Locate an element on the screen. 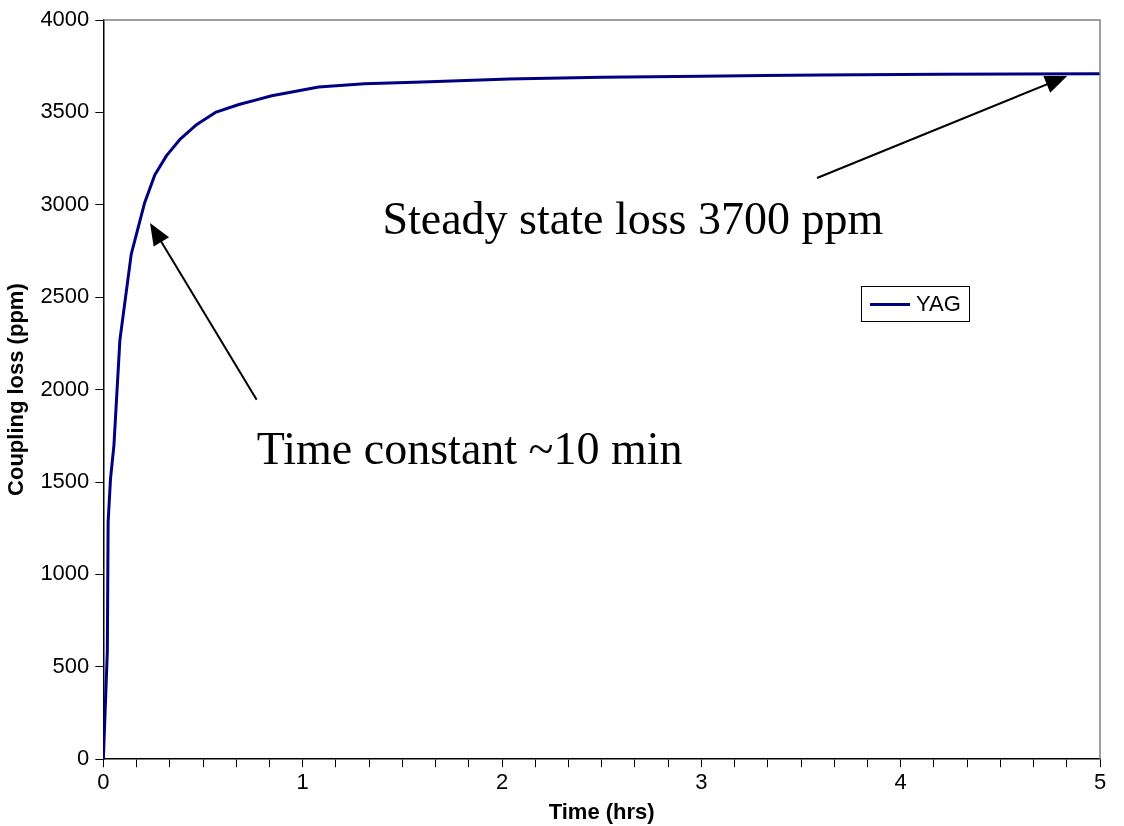  y-tick-label: 3500 is located at coordinates (65, 111).